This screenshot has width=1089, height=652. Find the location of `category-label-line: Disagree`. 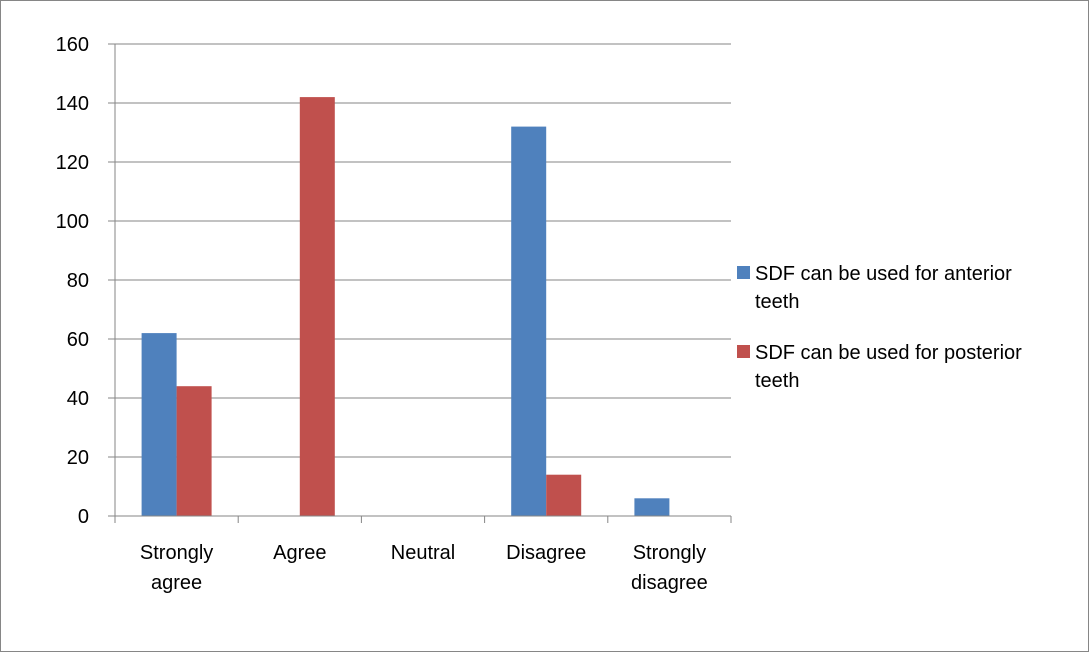

category-label-line: Disagree is located at coordinates (546, 553).